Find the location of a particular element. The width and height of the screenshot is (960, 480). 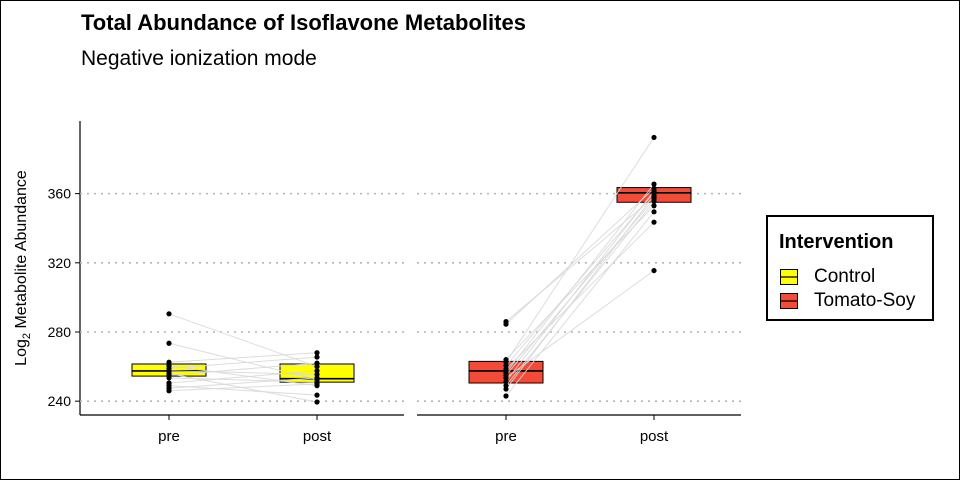

y-axis-label-subscript: 2 is located at coordinates (27, 336).